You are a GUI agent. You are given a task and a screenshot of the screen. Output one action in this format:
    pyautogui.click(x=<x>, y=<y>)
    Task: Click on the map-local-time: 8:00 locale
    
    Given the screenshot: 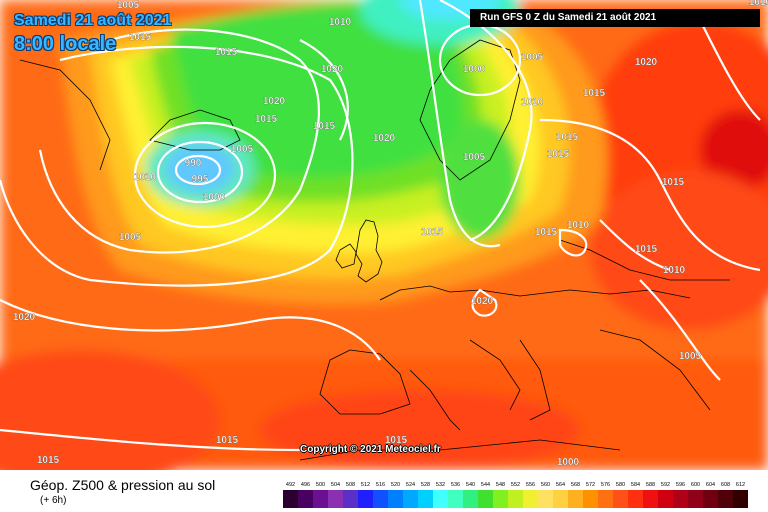 What is the action you would take?
    pyautogui.click(x=65, y=44)
    